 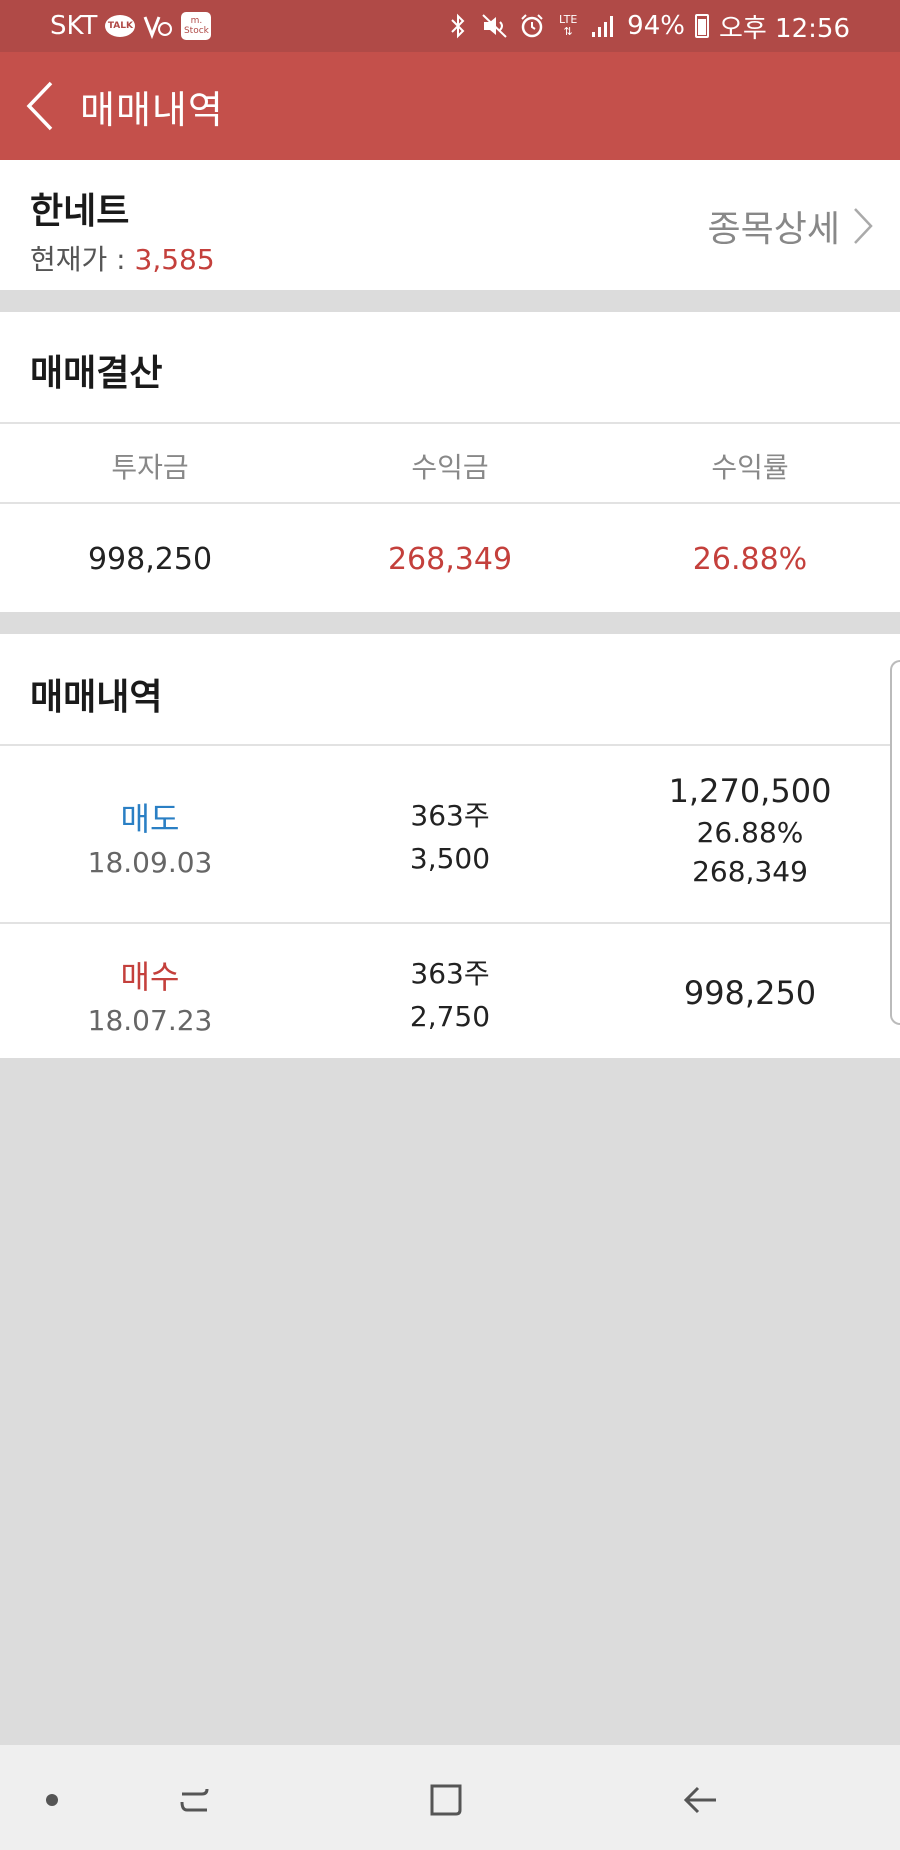 I want to click on trade-return-rate: 26.88%, so click(x=750, y=832).